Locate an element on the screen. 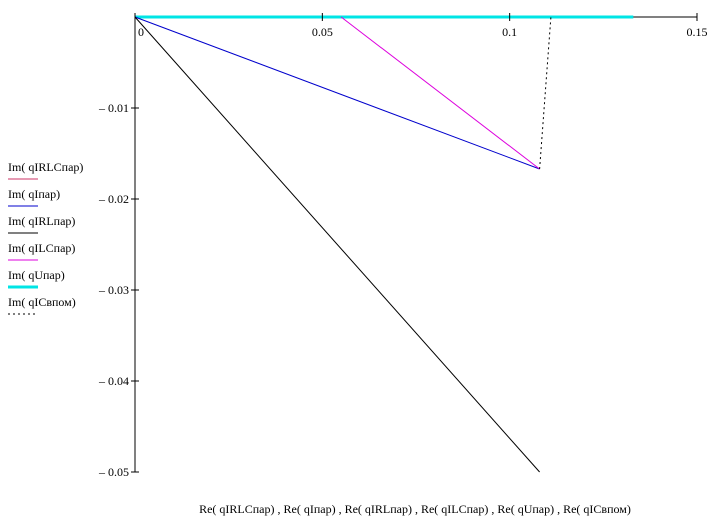 Image resolution: width=723 pixels, height=518 pixels. x-tick-label: 0.05 is located at coordinates (322, 32).